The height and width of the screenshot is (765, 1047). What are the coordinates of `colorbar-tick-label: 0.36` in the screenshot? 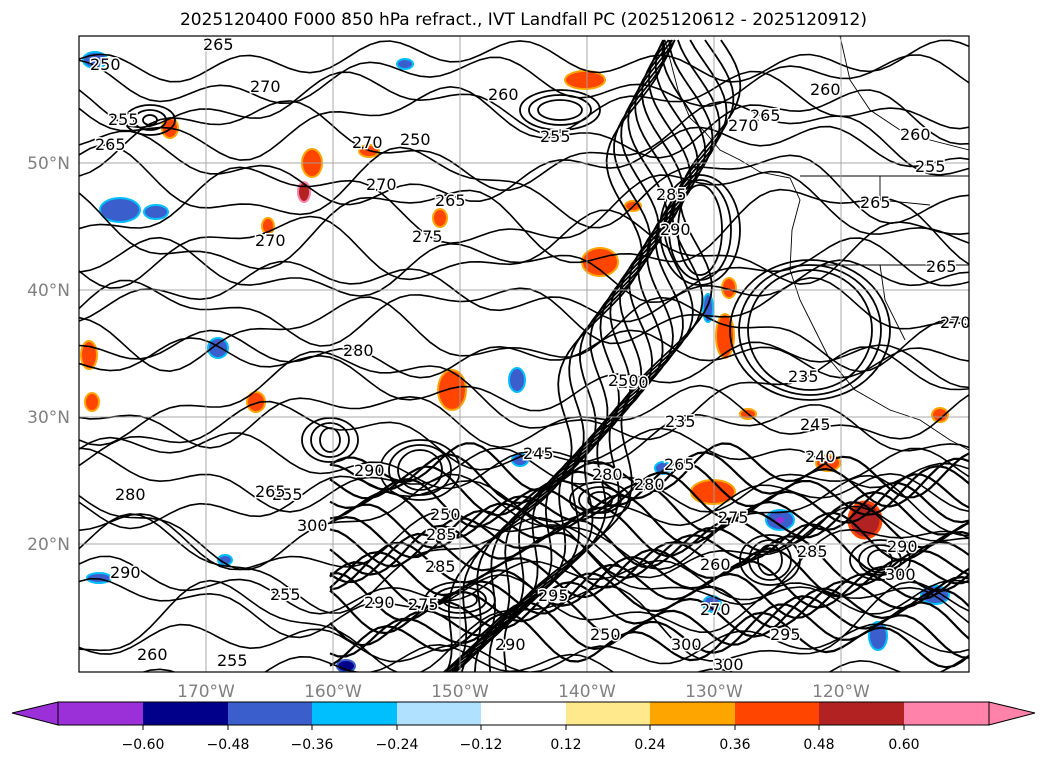 It's located at (734, 745).